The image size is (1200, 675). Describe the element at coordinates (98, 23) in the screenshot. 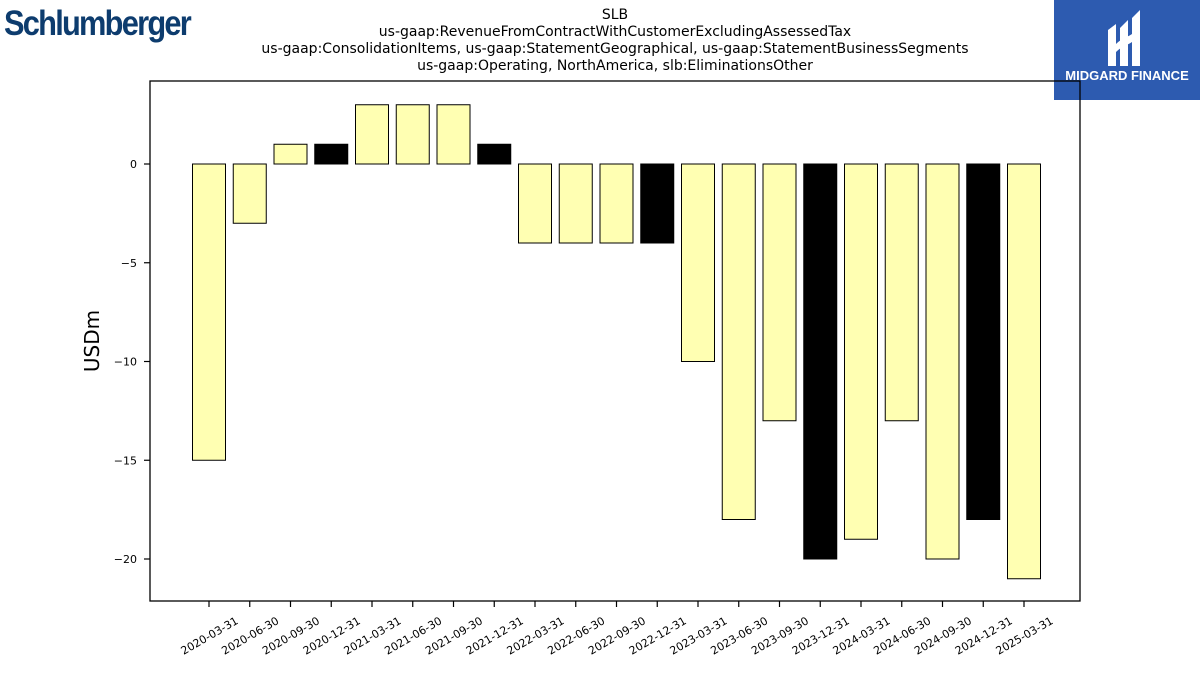

I see `company-logo: Schlumberger` at that location.